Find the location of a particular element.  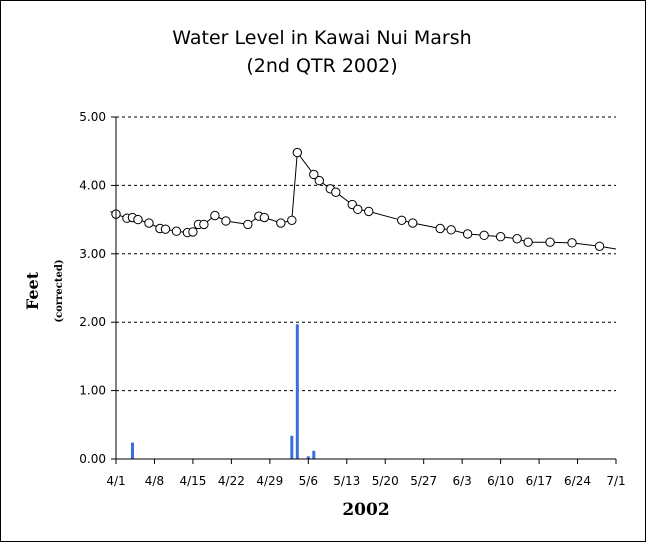

x-tick-label: 6/3 is located at coordinates (461, 481).